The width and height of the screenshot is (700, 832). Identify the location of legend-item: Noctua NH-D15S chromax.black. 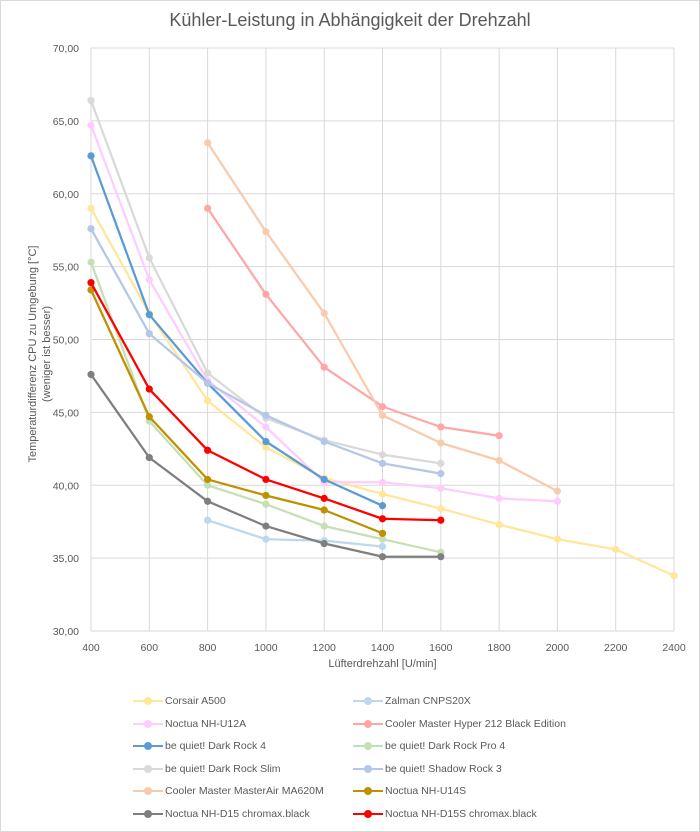
(445, 814).